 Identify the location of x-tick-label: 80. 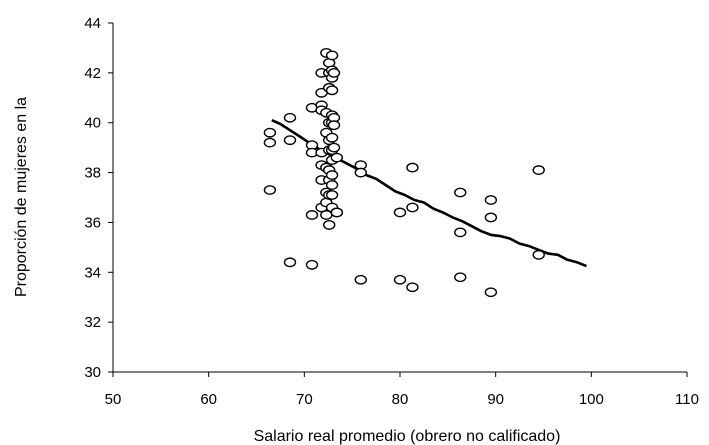
(400, 399).